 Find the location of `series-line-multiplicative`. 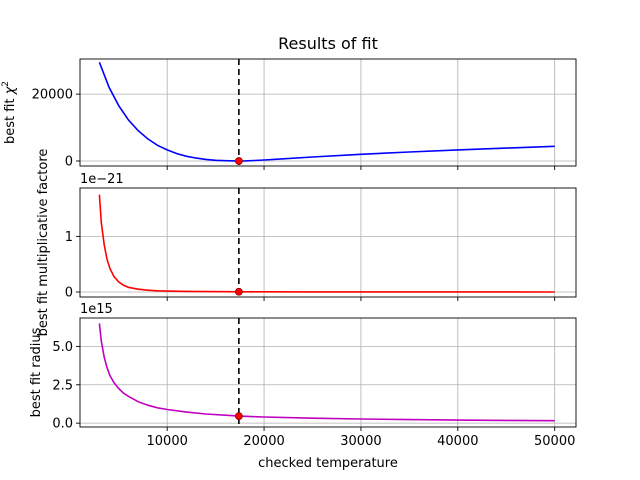

series-line-multiplicative is located at coordinates (326, 243).